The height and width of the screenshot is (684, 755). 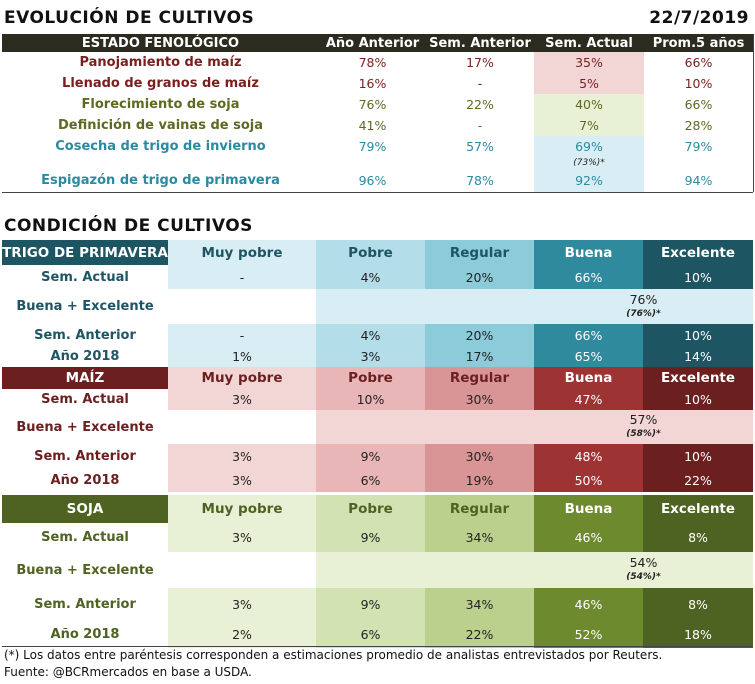 What do you see at coordinates (372, 62) in the screenshot?
I see `cell: 78%` at bounding box center [372, 62].